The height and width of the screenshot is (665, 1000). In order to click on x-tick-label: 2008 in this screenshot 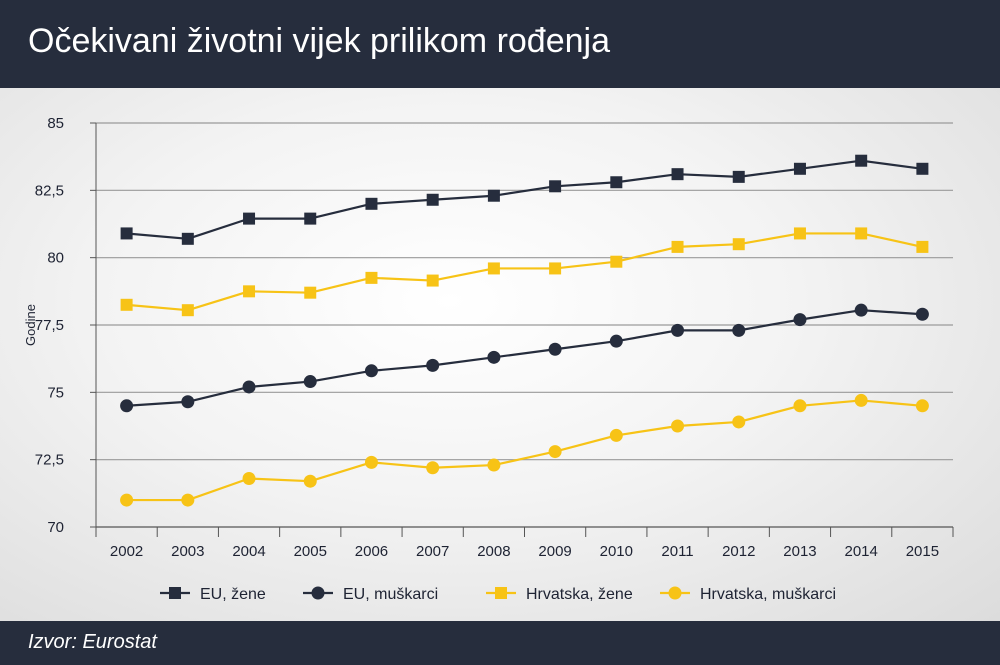, I will do `click(493, 551)`.